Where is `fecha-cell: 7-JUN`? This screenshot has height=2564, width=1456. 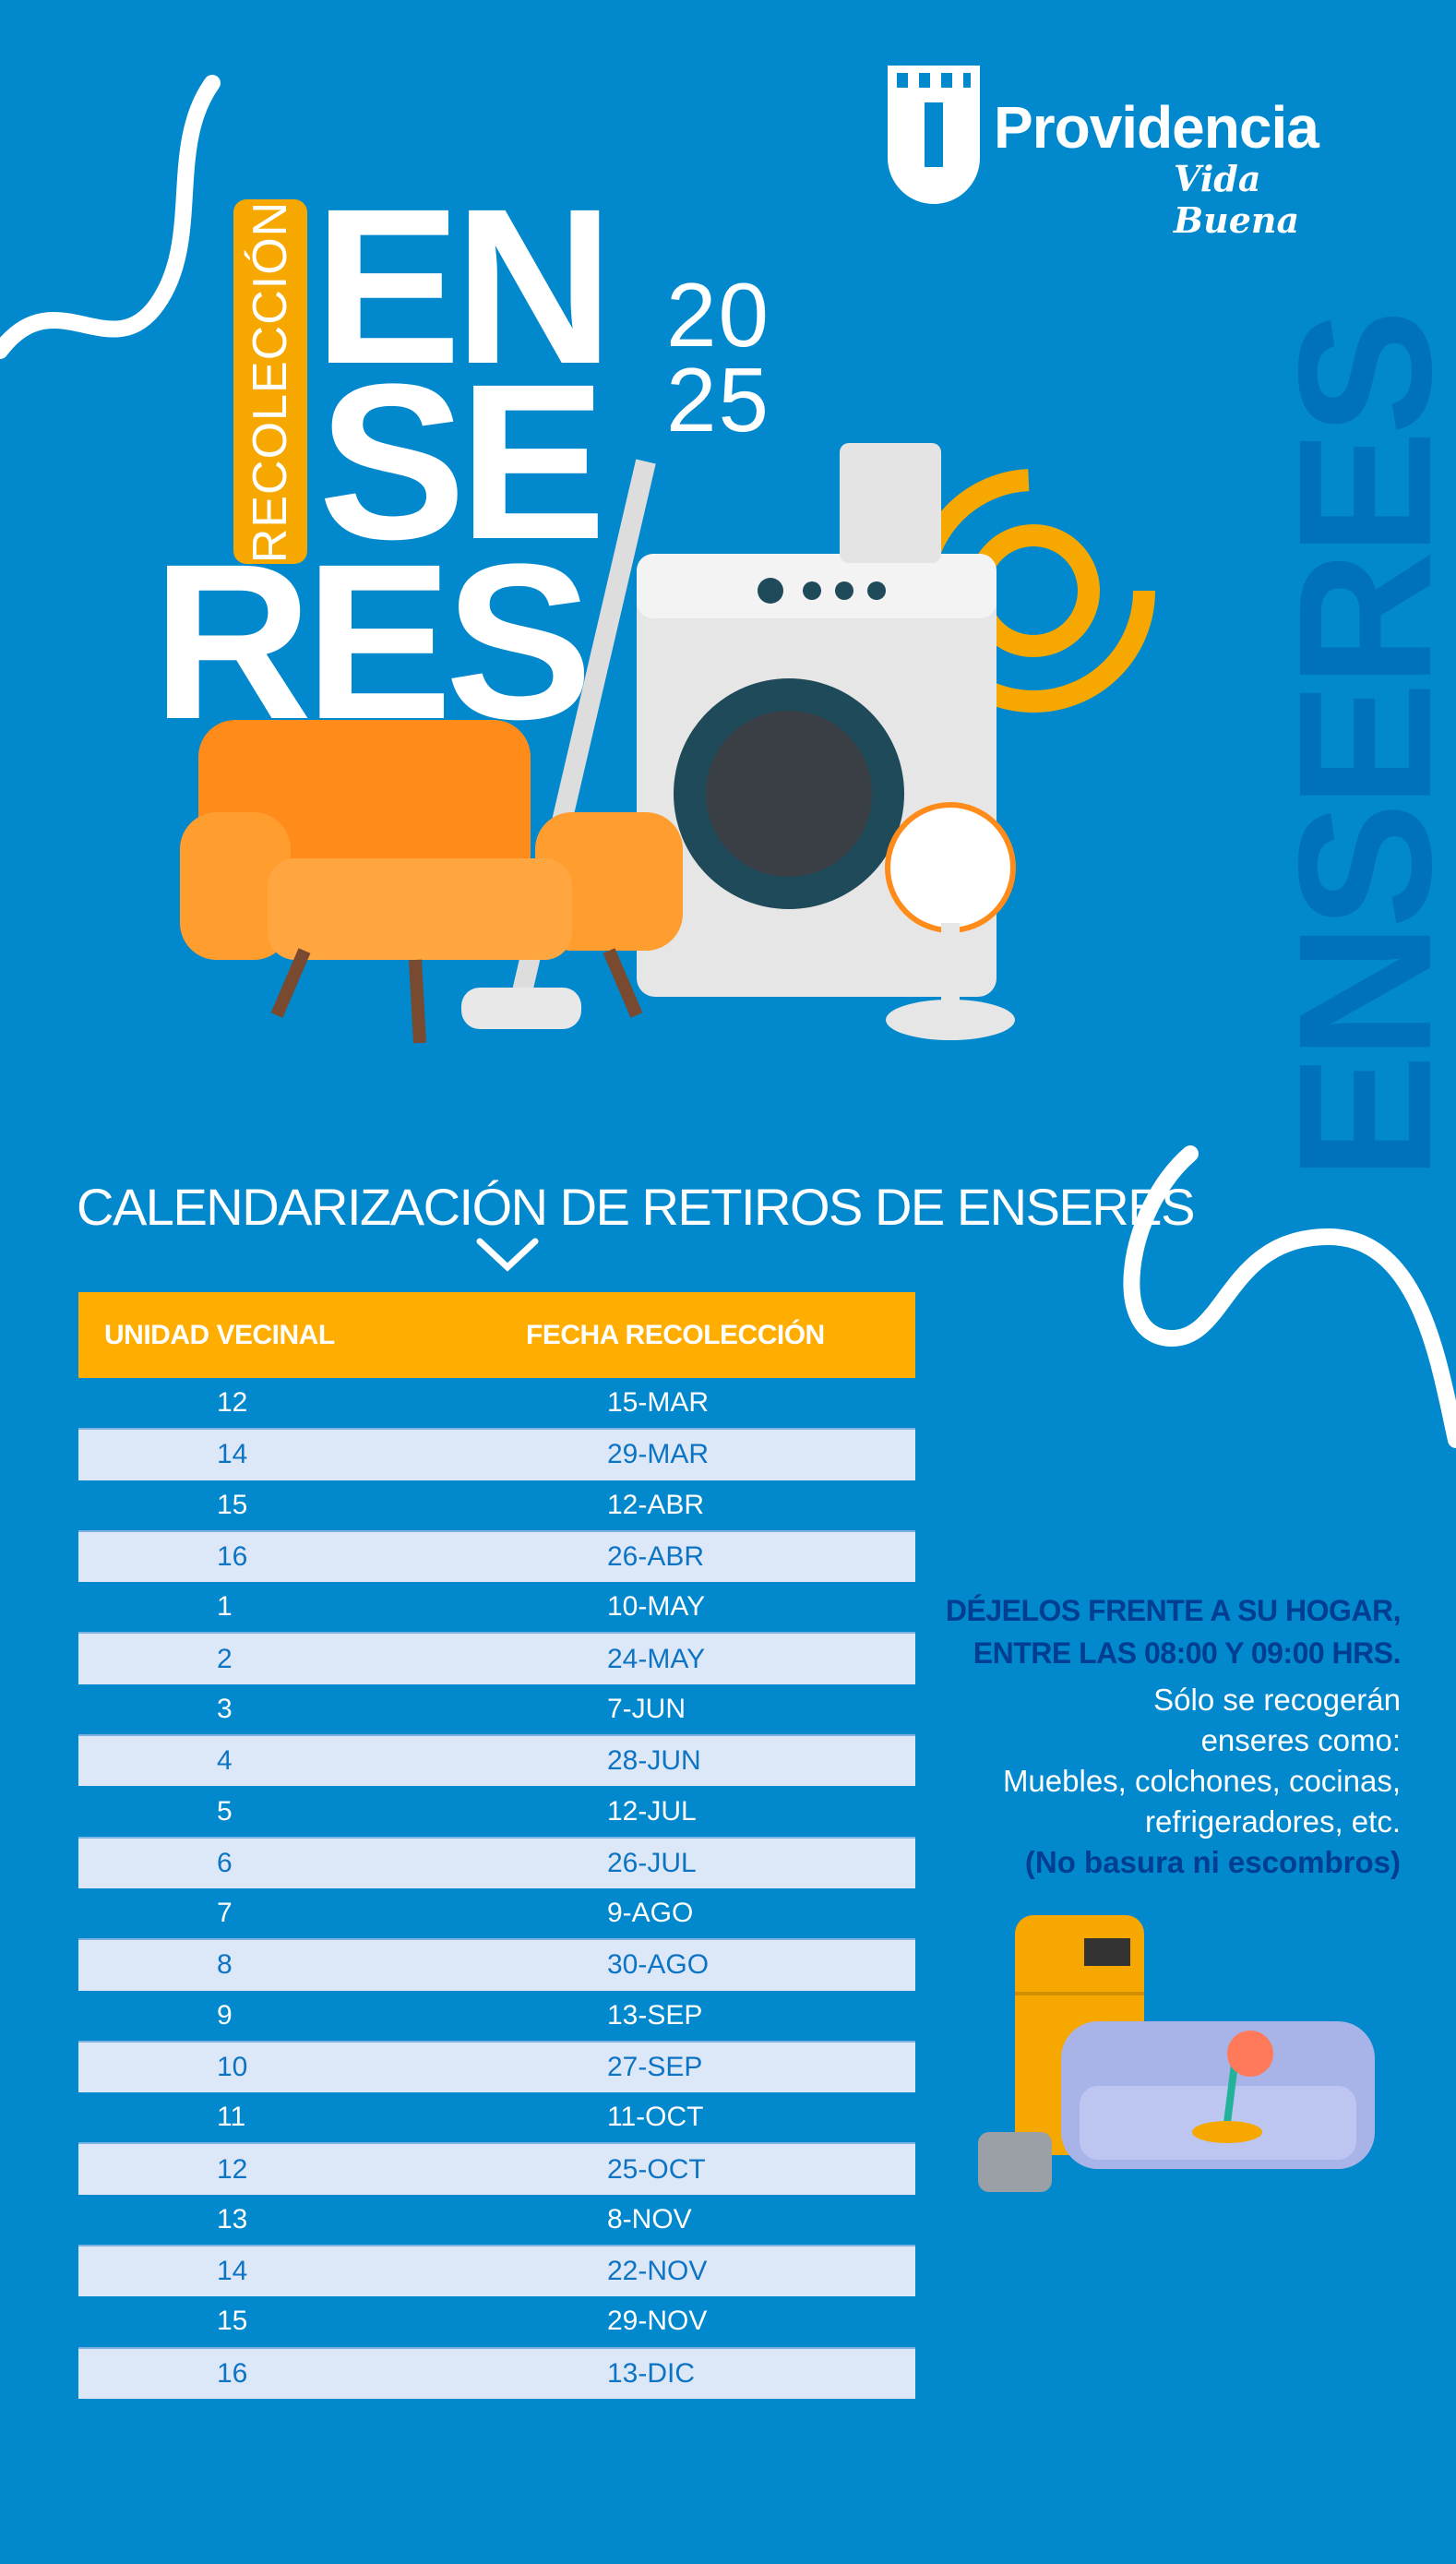
fecha-cell: 7-JUN is located at coordinates (646, 1708).